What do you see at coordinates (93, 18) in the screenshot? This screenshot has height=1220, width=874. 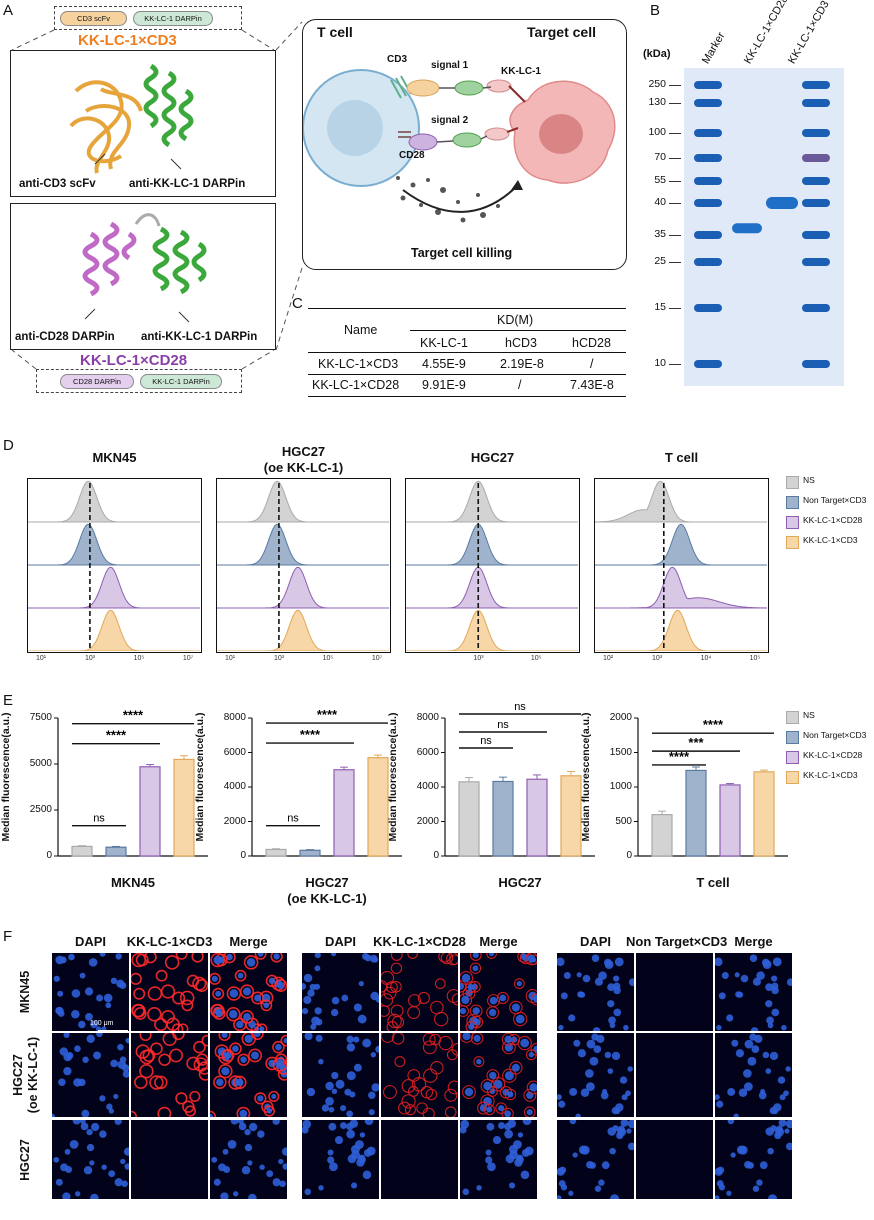 I see `cd3-scfv-pill: CD3 scFv` at bounding box center [93, 18].